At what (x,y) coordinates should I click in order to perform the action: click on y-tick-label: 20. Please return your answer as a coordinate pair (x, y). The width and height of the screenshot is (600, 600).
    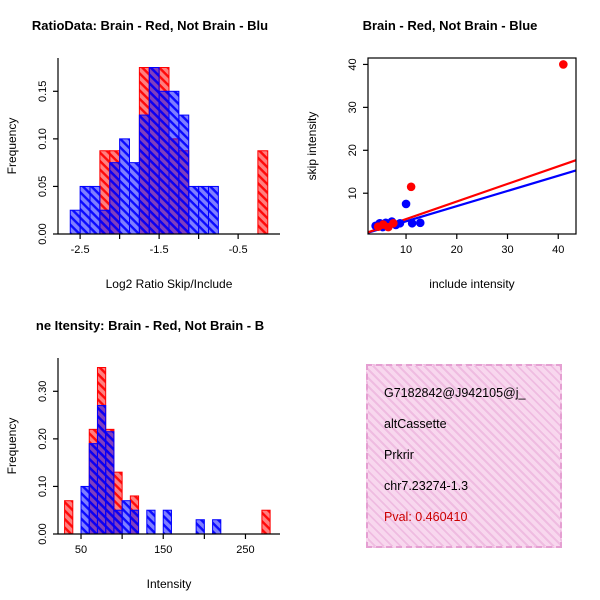
    Looking at the image, I should click on (353, 150).